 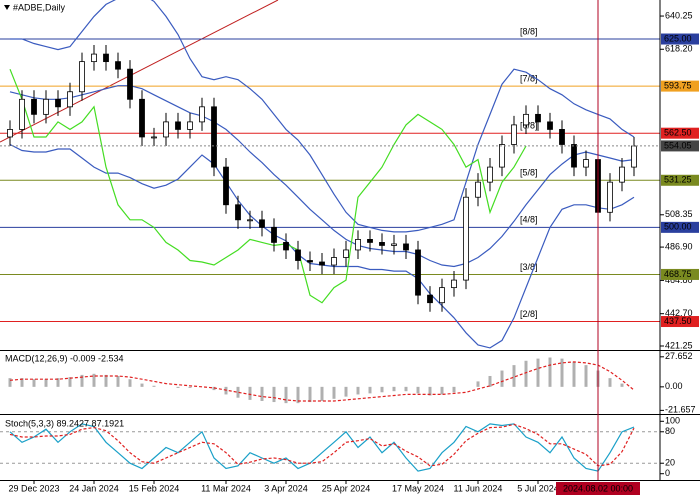 What do you see at coordinates (679, 214) in the screenshot?
I see `y-tick-label: 508.35` at bounding box center [679, 214].